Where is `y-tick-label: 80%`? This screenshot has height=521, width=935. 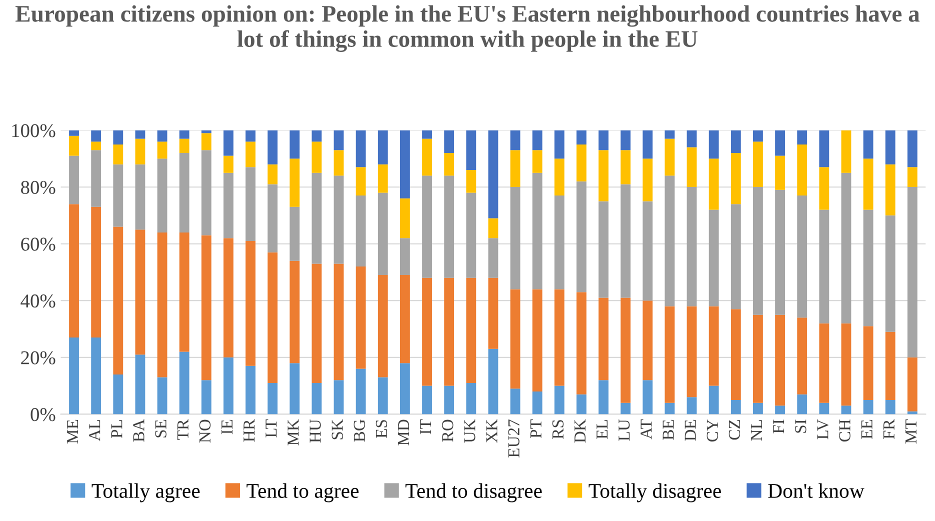 y-tick-label: 80% is located at coordinates (38, 187).